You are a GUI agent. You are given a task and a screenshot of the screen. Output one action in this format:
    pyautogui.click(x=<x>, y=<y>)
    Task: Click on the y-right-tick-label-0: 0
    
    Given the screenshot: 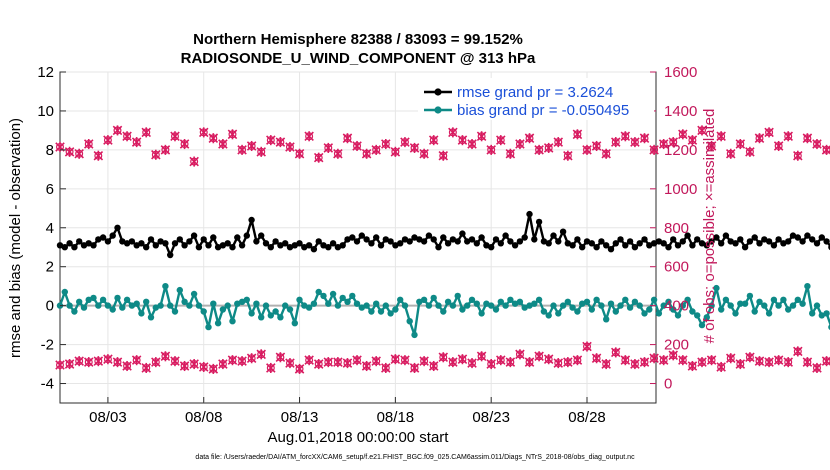 What is the action you would take?
    pyautogui.click(x=668, y=384)
    